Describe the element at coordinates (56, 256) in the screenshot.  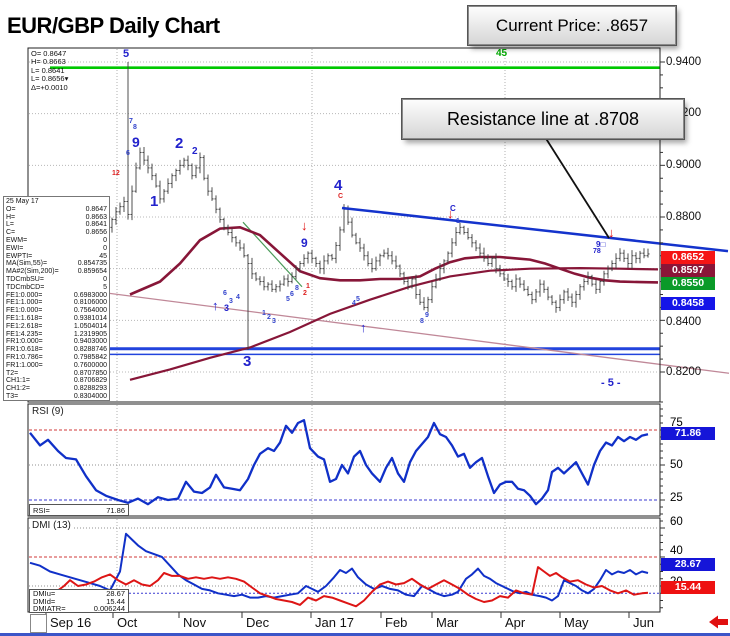
I see `data-panel-row: EWPTI= 45` at that location.